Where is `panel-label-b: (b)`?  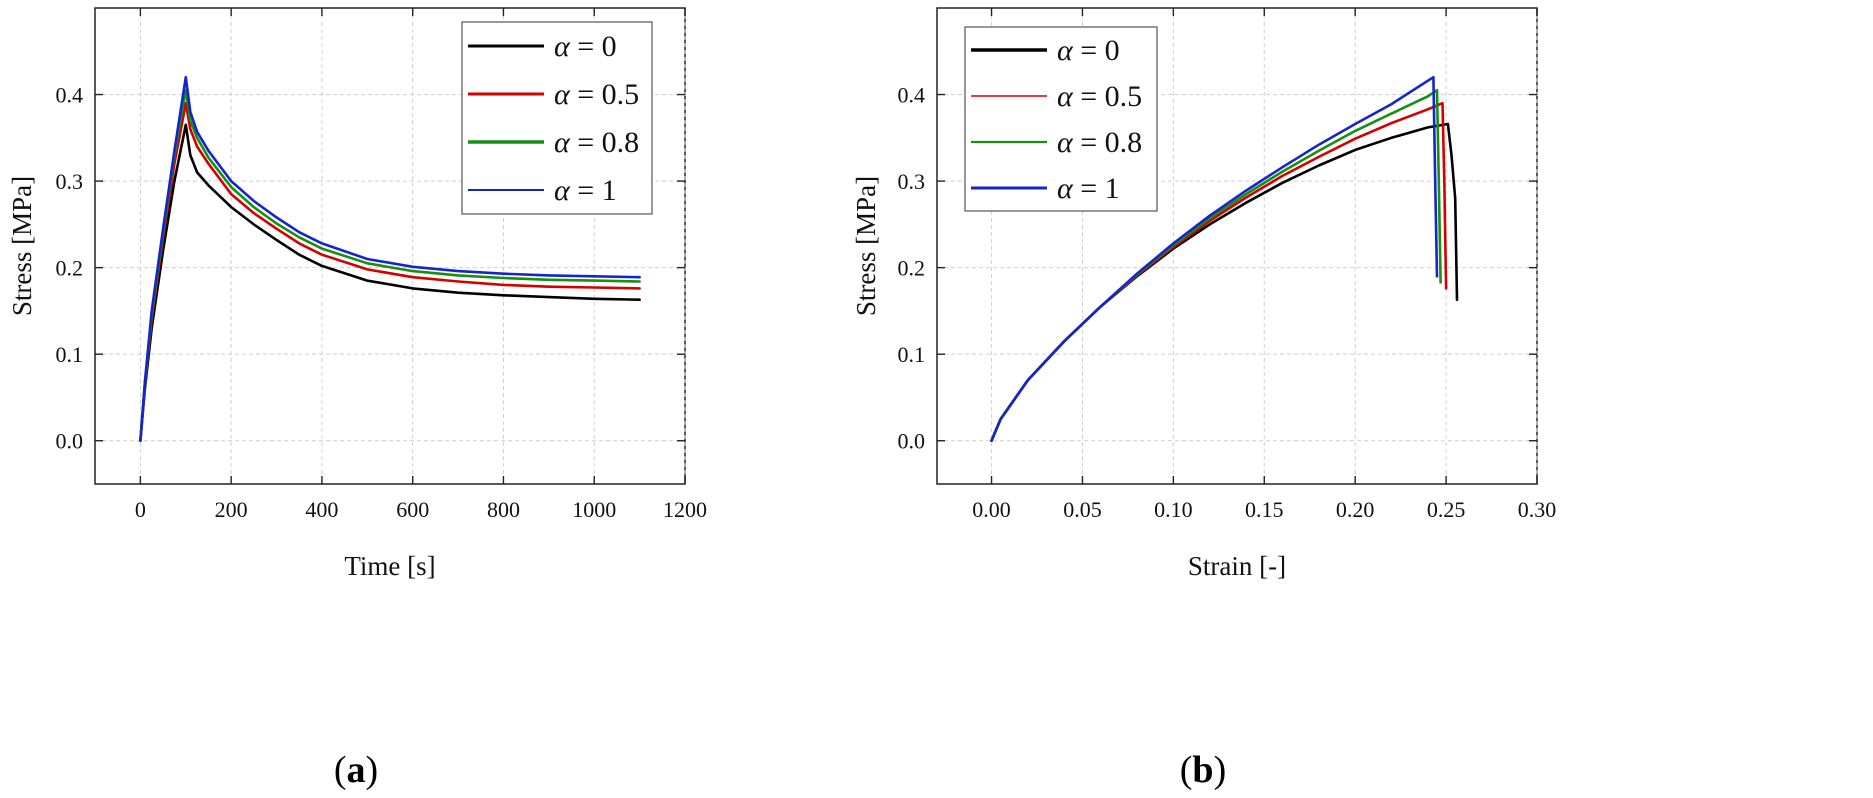
panel-label-b: (b) is located at coordinates (1203, 770).